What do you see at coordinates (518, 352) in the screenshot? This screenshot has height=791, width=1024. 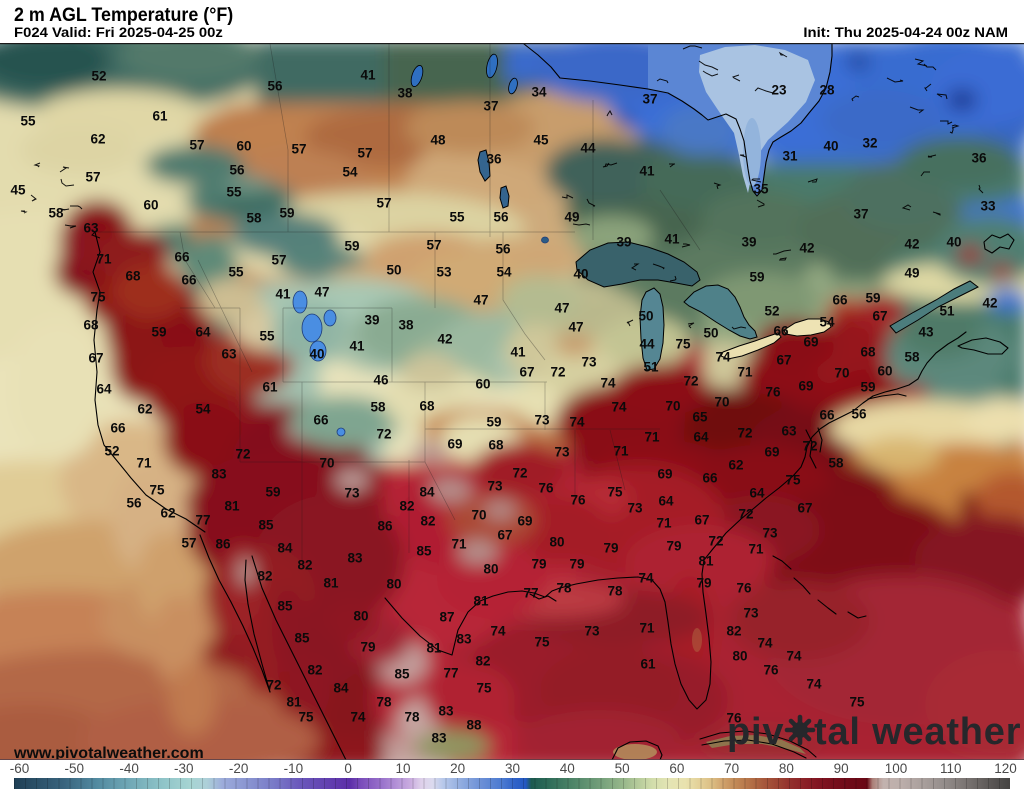 I see `svg-text: 41` at bounding box center [518, 352].